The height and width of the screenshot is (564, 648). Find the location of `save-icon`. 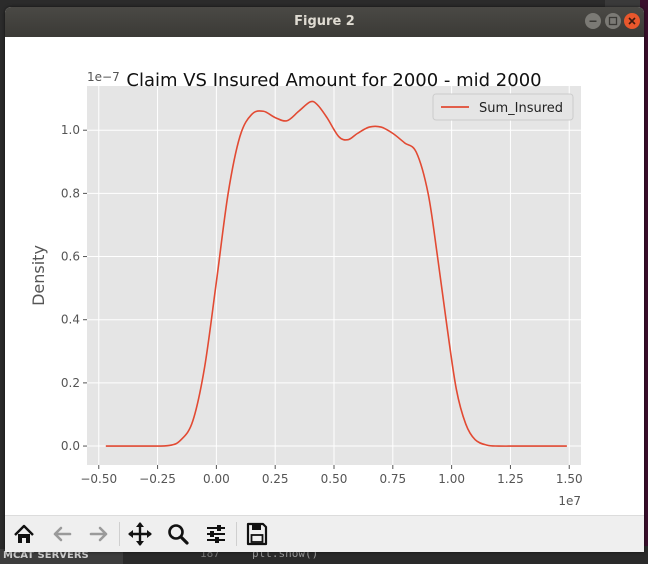

save-icon is located at coordinates (257, 534).